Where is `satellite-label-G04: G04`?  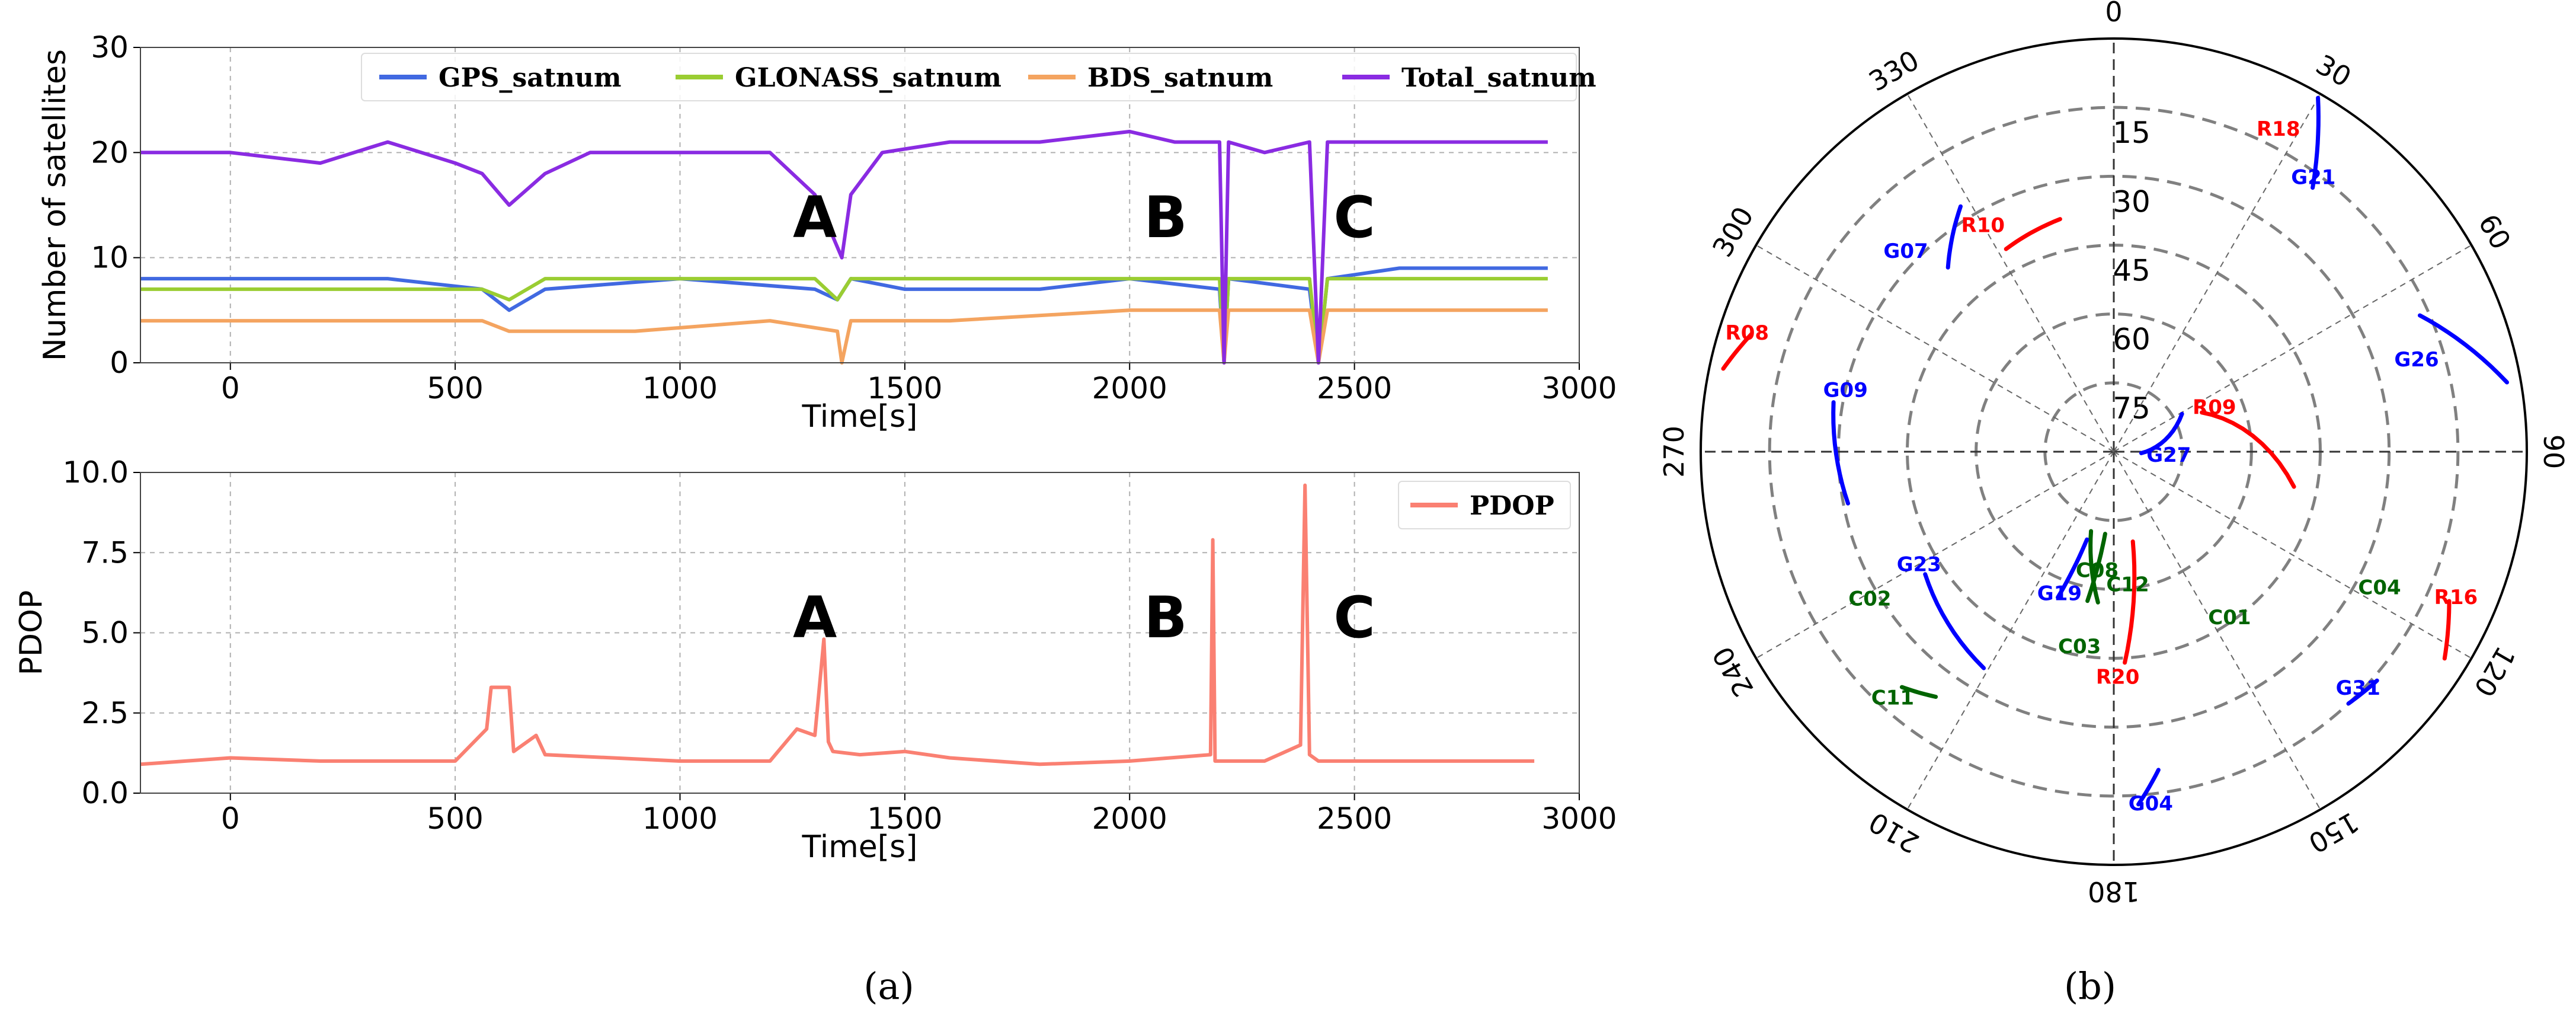 satellite-label-G04: G04 is located at coordinates (2151, 804).